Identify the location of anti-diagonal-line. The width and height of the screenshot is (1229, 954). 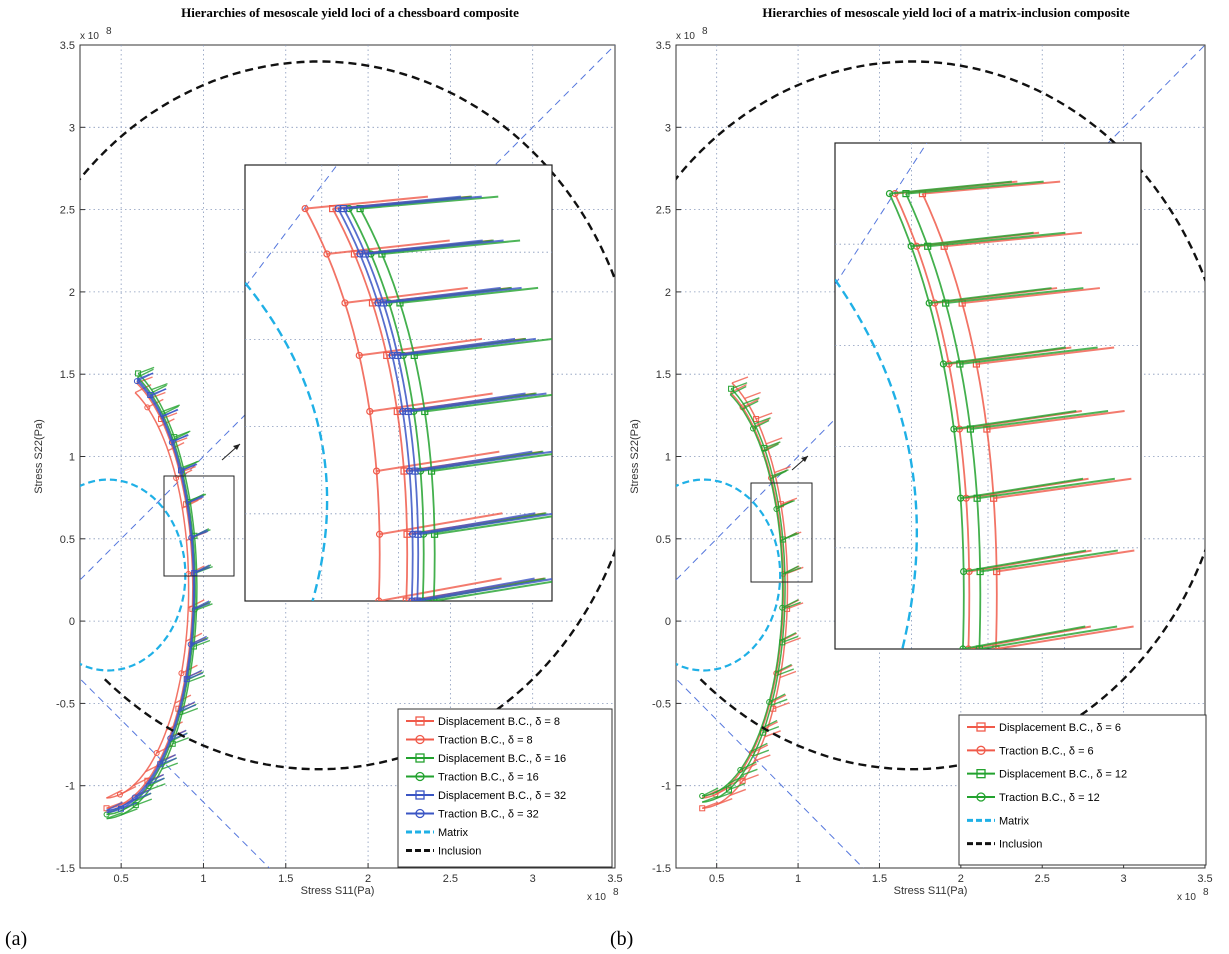
(770, 772).